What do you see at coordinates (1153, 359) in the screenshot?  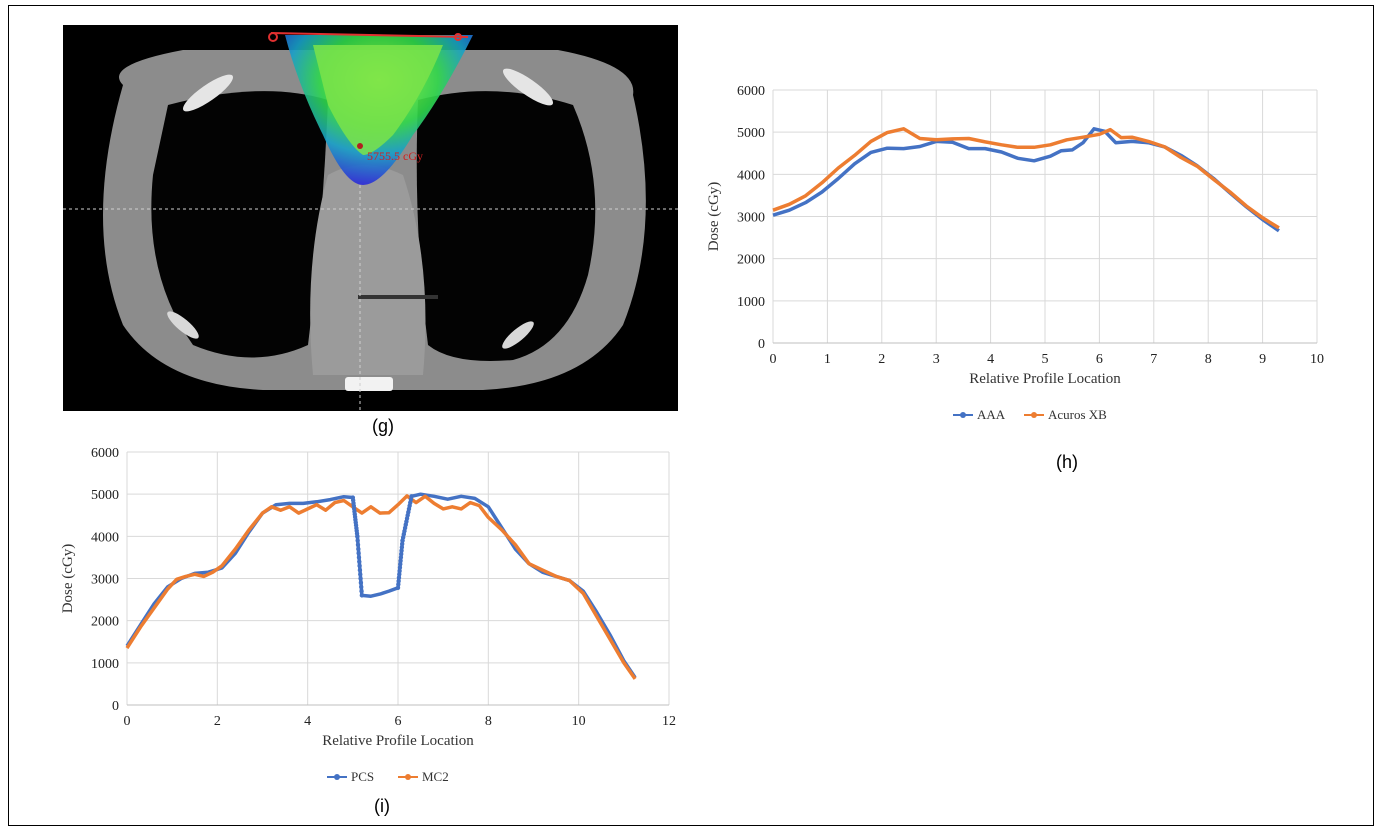 I see `x-tick-label: 7` at bounding box center [1153, 359].